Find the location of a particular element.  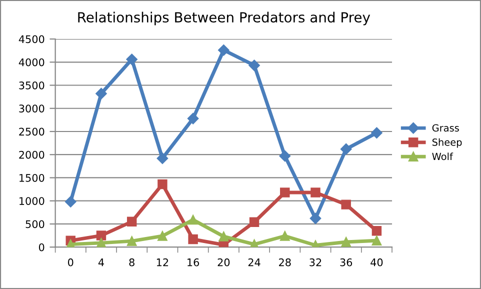

x-tick-label: 32 is located at coordinates (316, 262).